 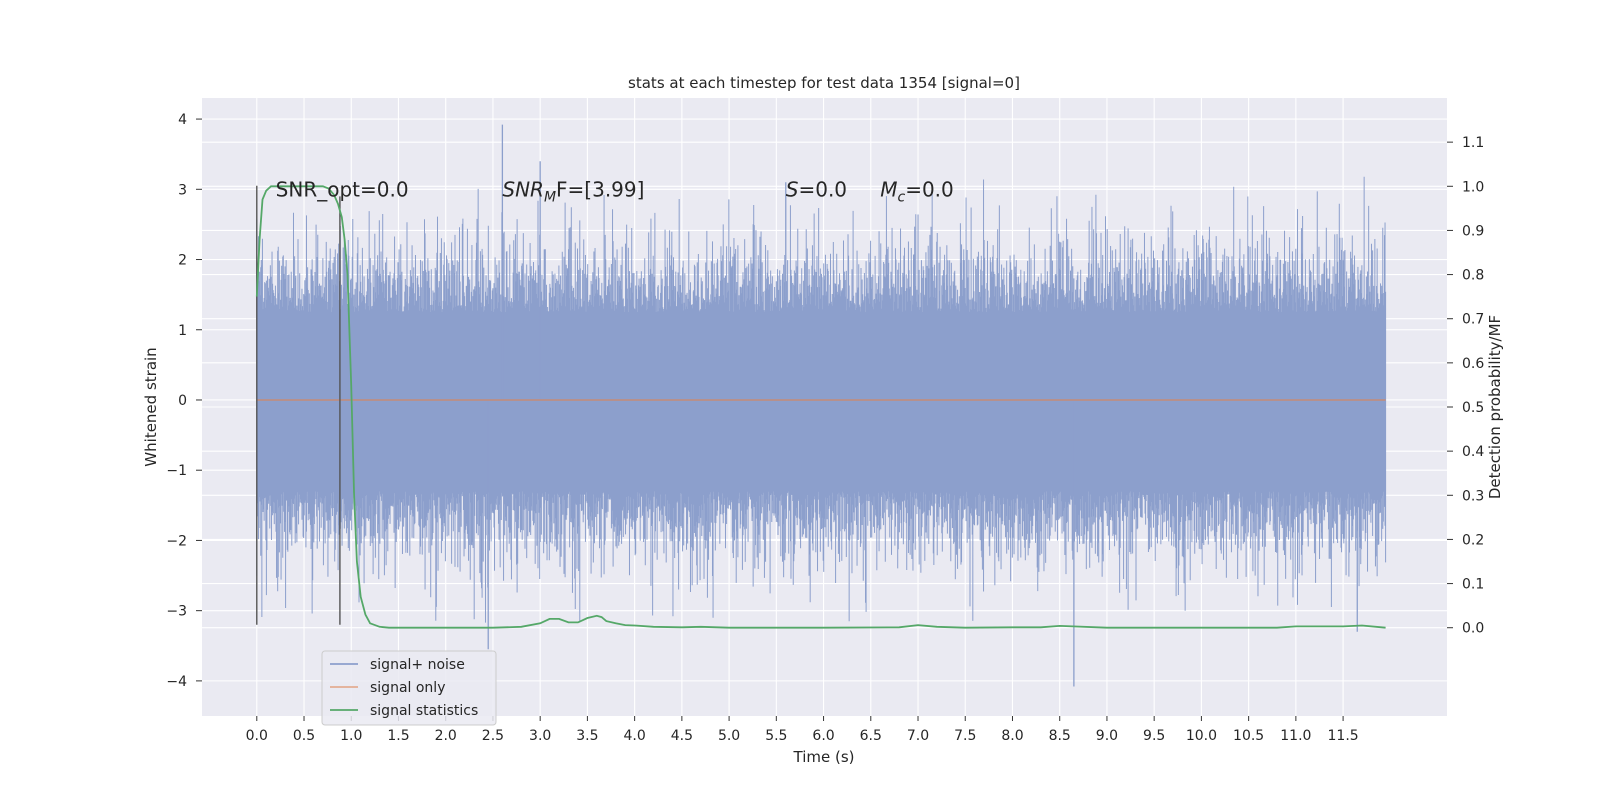 What do you see at coordinates (1473, 231) in the screenshot?
I see `y2-tick-label: 0.9` at bounding box center [1473, 231].